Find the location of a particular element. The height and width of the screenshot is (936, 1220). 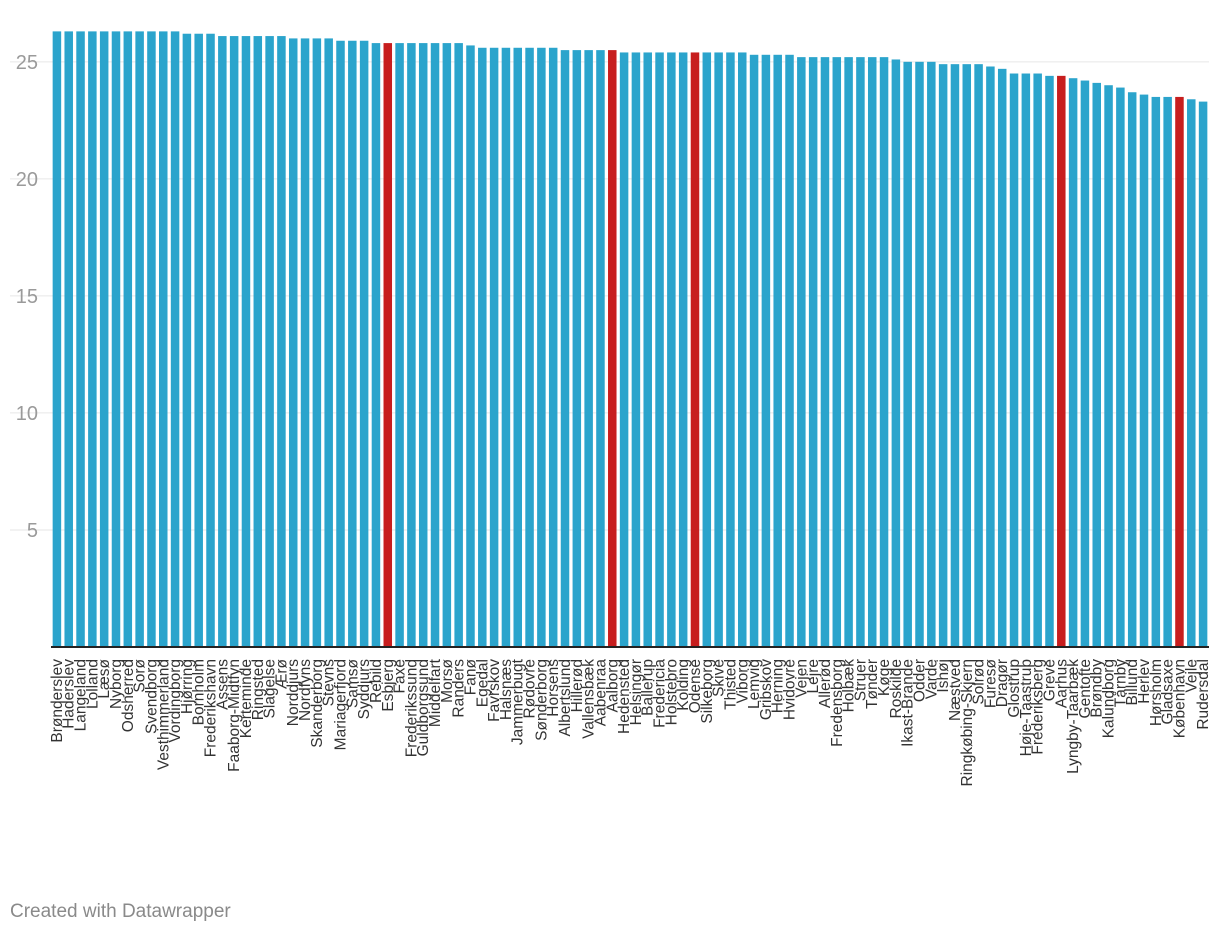

bar-lejre is located at coordinates (813, 352).